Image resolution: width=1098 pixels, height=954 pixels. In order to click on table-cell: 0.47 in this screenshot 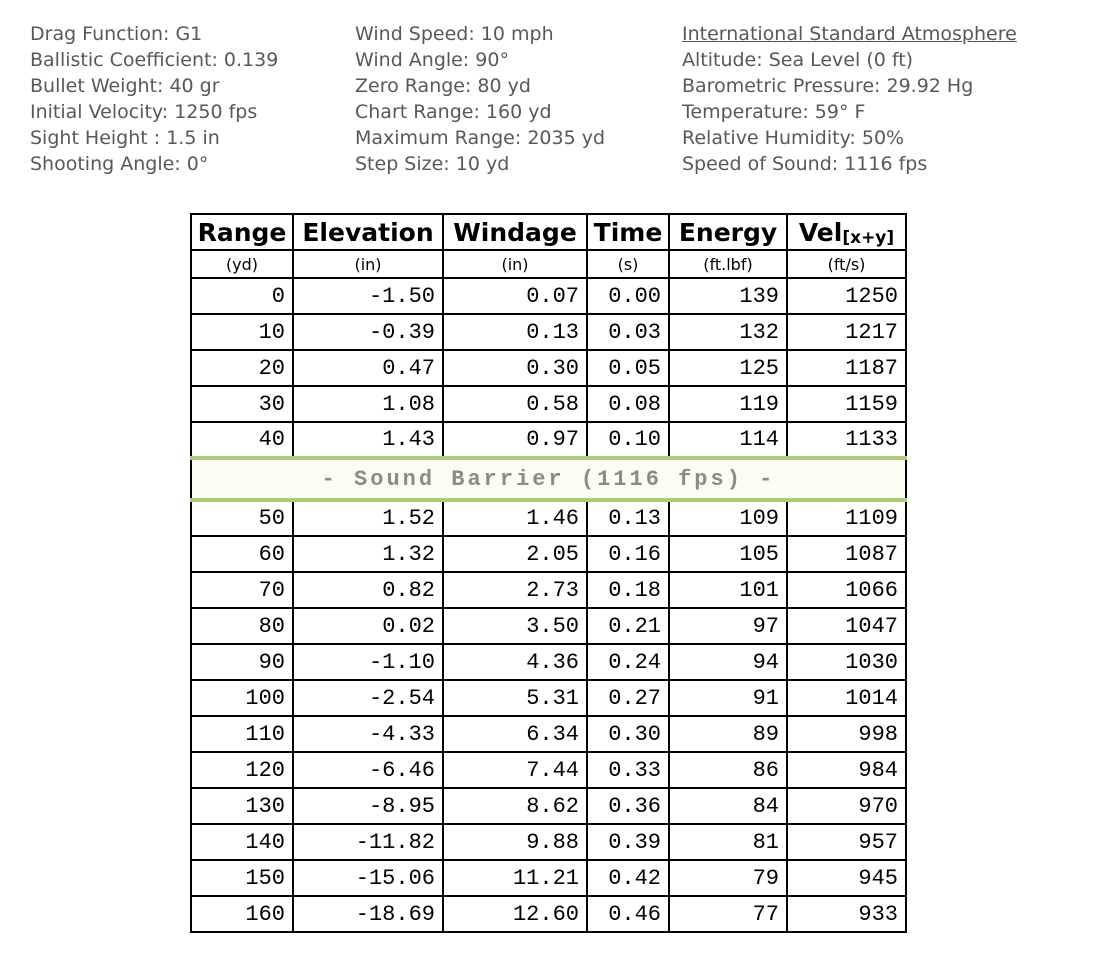, I will do `click(368, 368)`.